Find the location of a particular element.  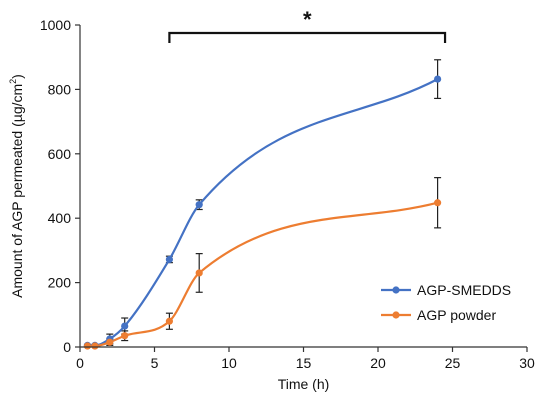

y-axis-title-superscript: 2 is located at coordinates (13, 81).